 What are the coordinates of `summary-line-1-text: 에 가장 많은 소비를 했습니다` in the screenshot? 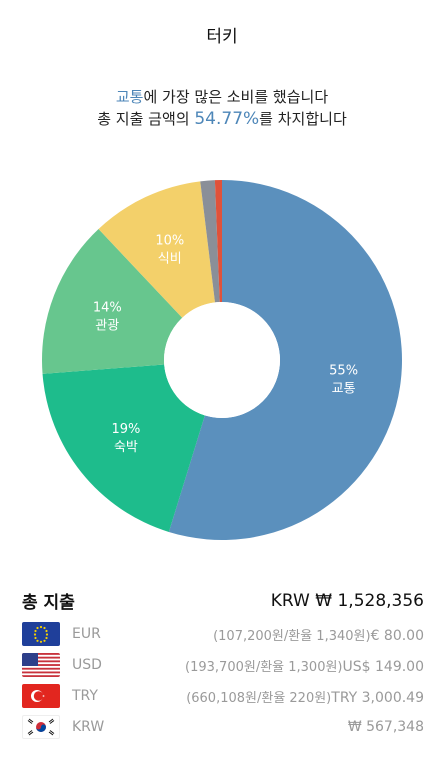 It's located at (236, 97).